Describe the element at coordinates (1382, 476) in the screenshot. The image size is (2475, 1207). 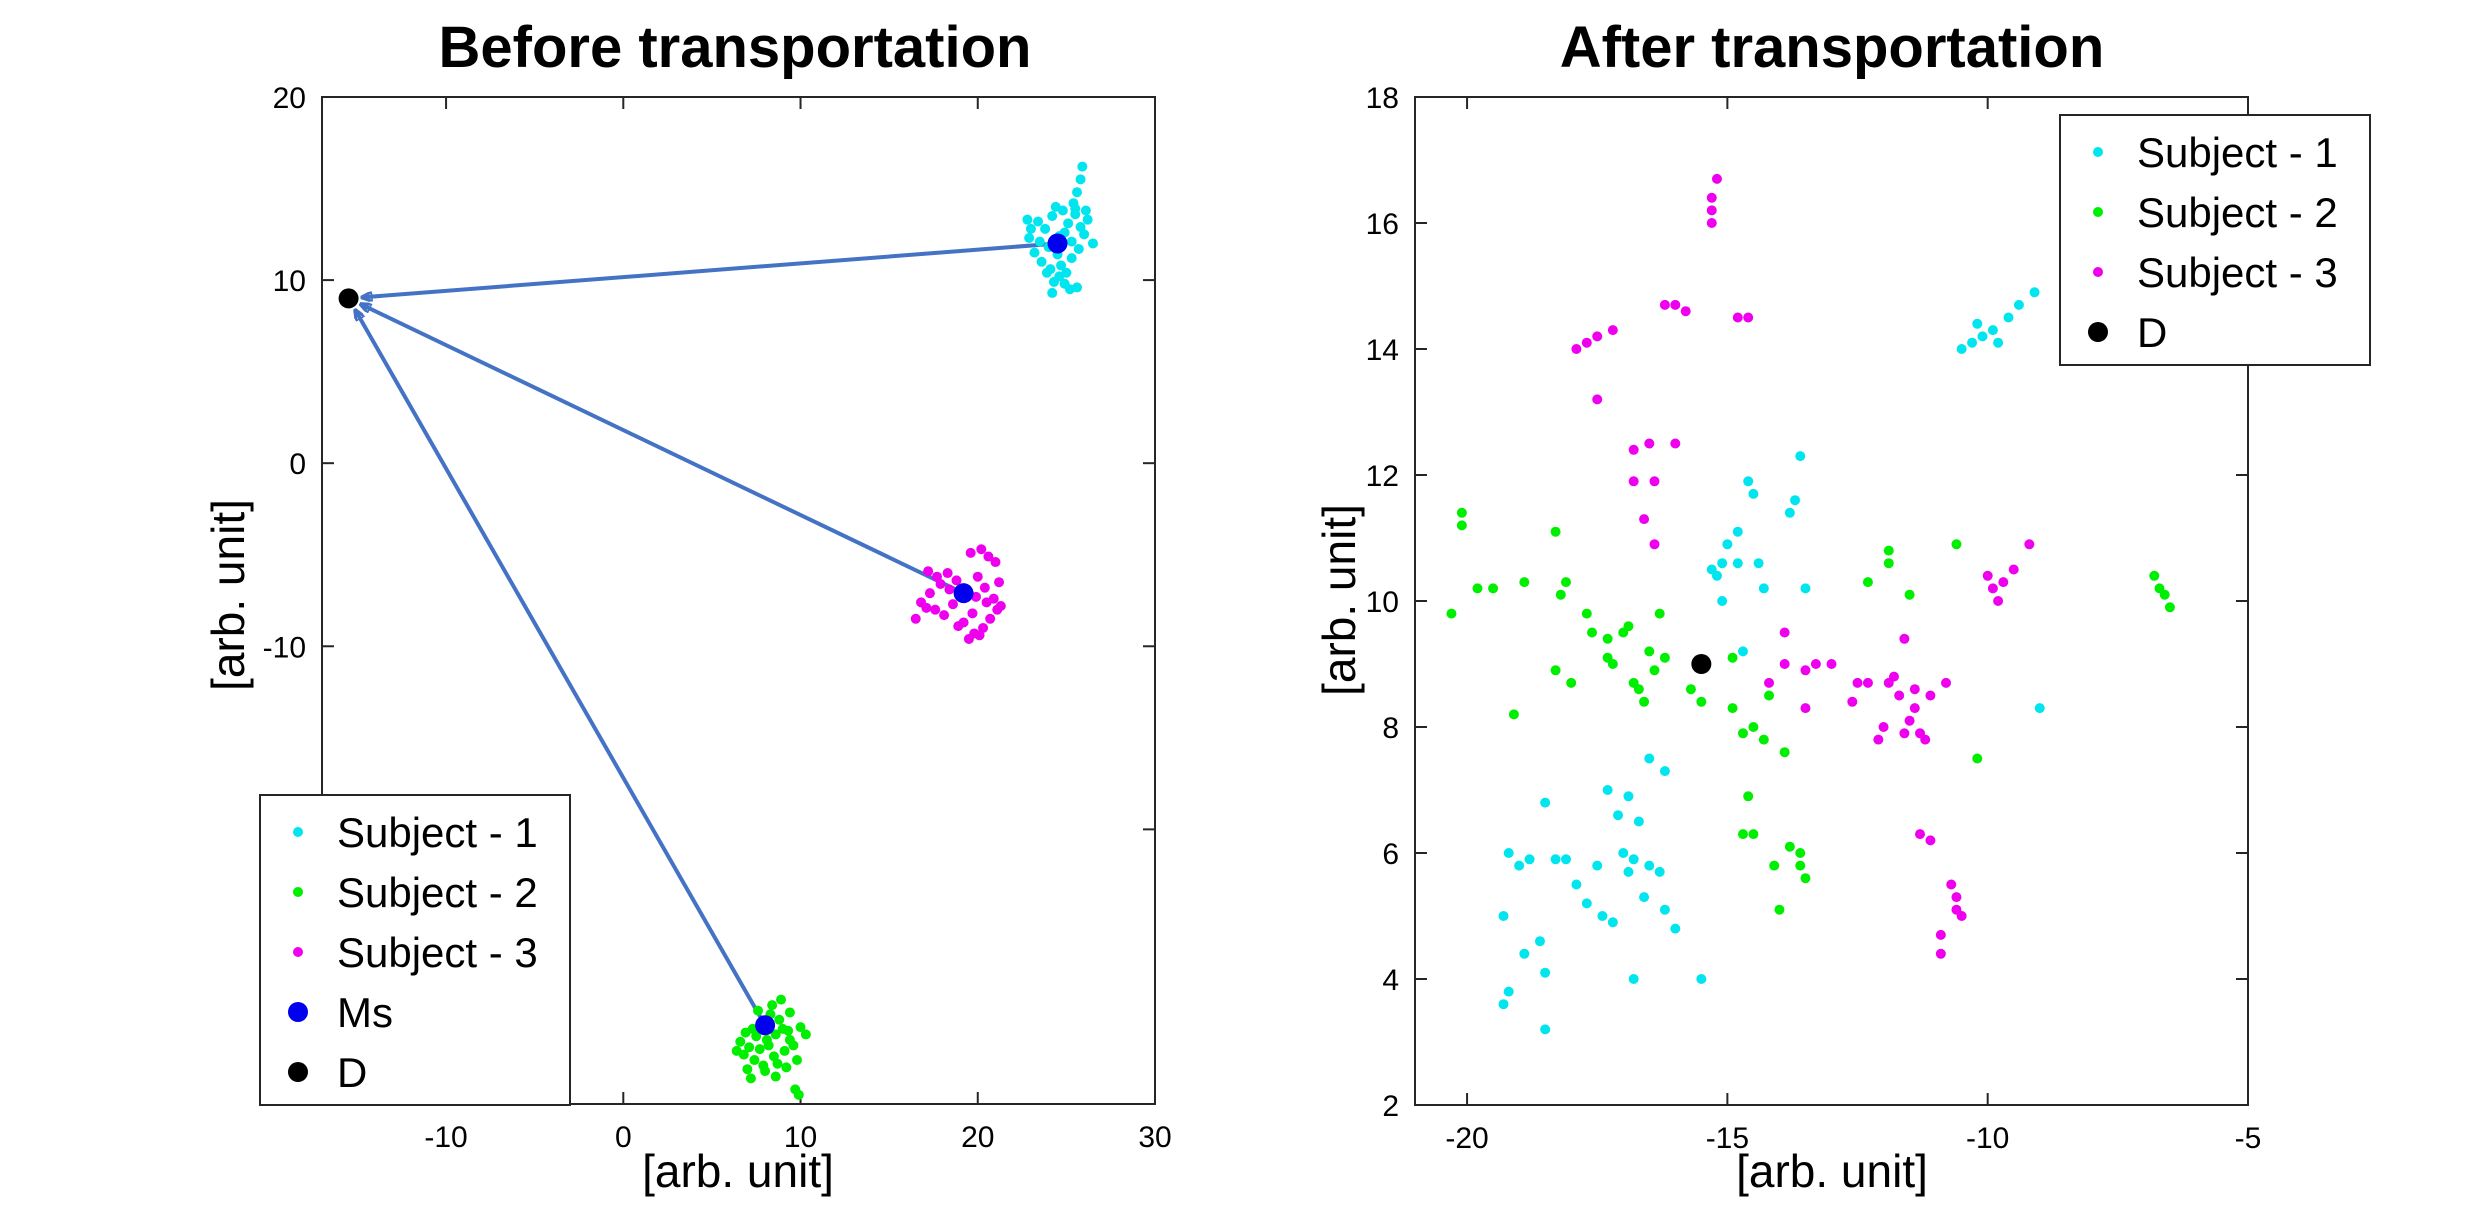
I see `y-tick-label: 12` at that location.